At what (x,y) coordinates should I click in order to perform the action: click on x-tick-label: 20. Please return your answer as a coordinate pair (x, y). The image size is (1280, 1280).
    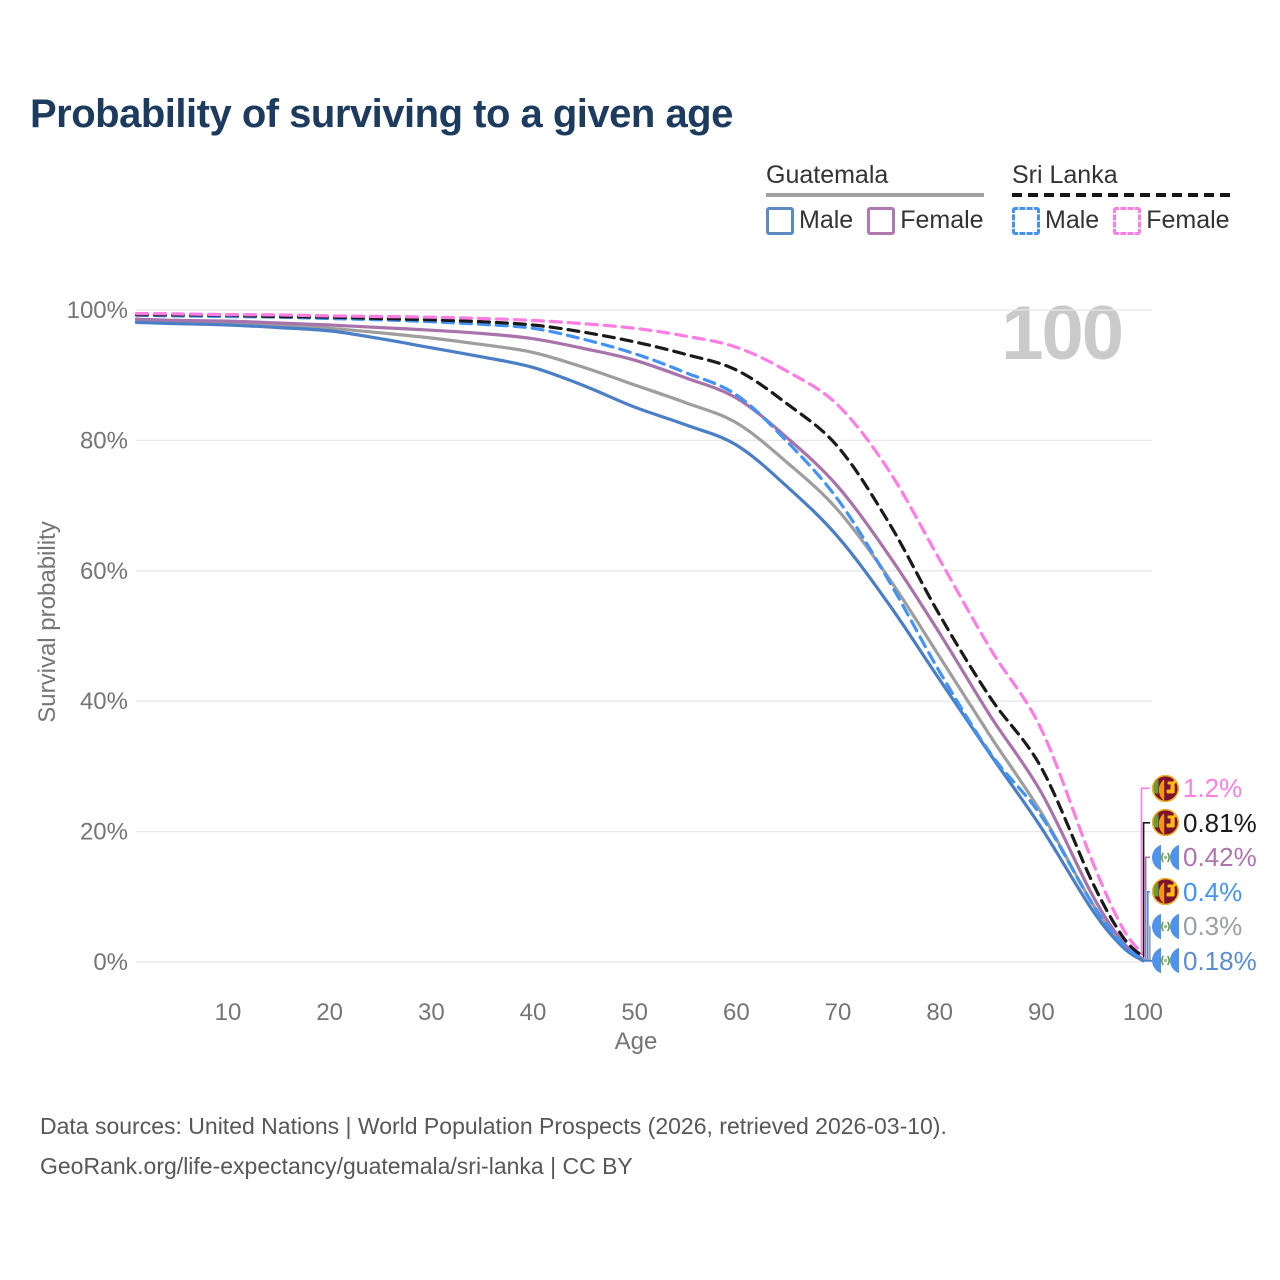
    Looking at the image, I should click on (329, 1012).